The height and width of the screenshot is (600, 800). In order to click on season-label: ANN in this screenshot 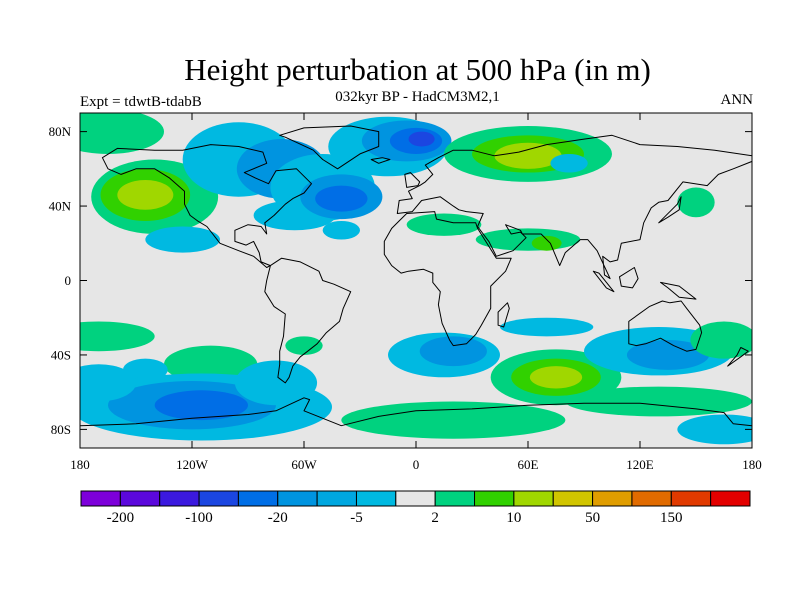, I will do `click(737, 100)`.